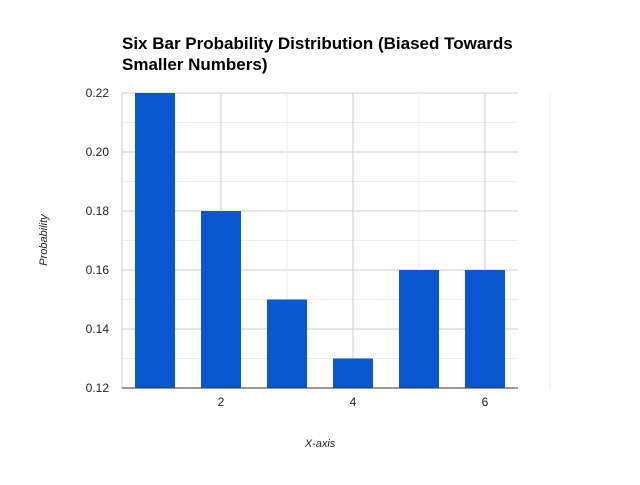 This screenshot has height=485, width=640. What do you see at coordinates (98, 270) in the screenshot?
I see `y-tick-label: 0.16` at bounding box center [98, 270].